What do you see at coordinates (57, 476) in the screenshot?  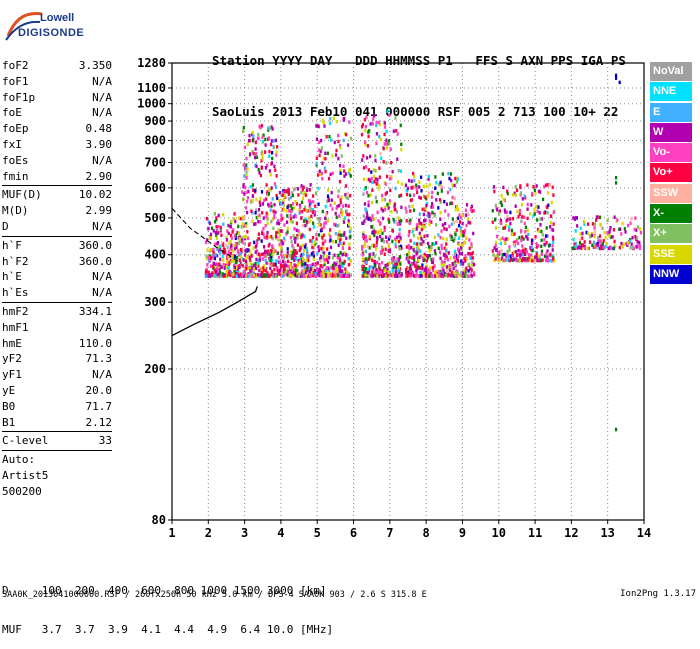 I see `param-row: Artist5` at bounding box center [57, 476].